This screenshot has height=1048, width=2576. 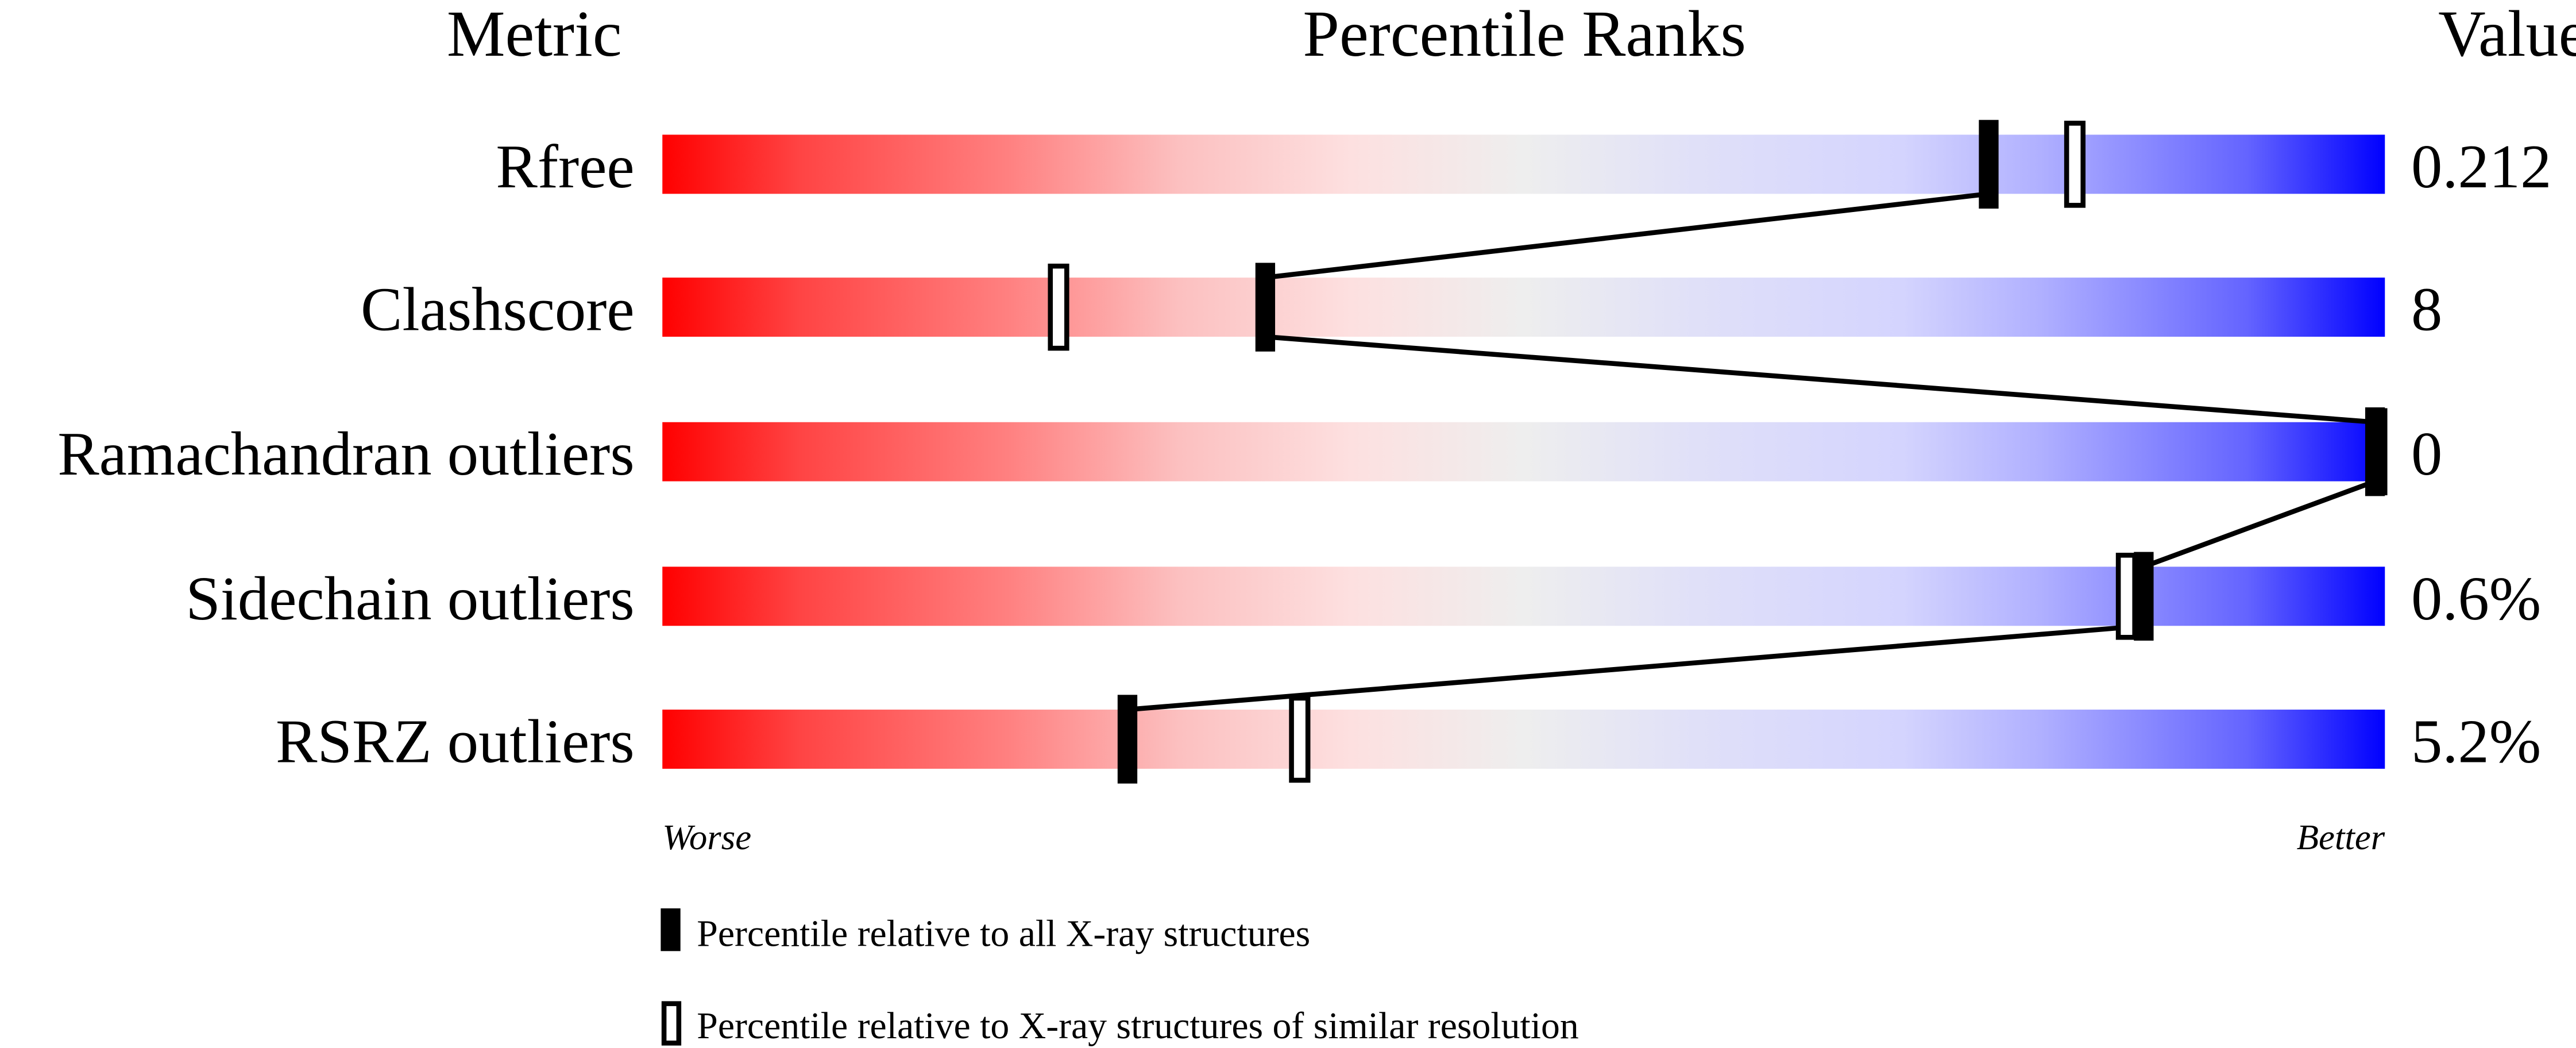 What do you see at coordinates (2341, 837) in the screenshot?
I see `better-label: Better` at bounding box center [2341, 837].